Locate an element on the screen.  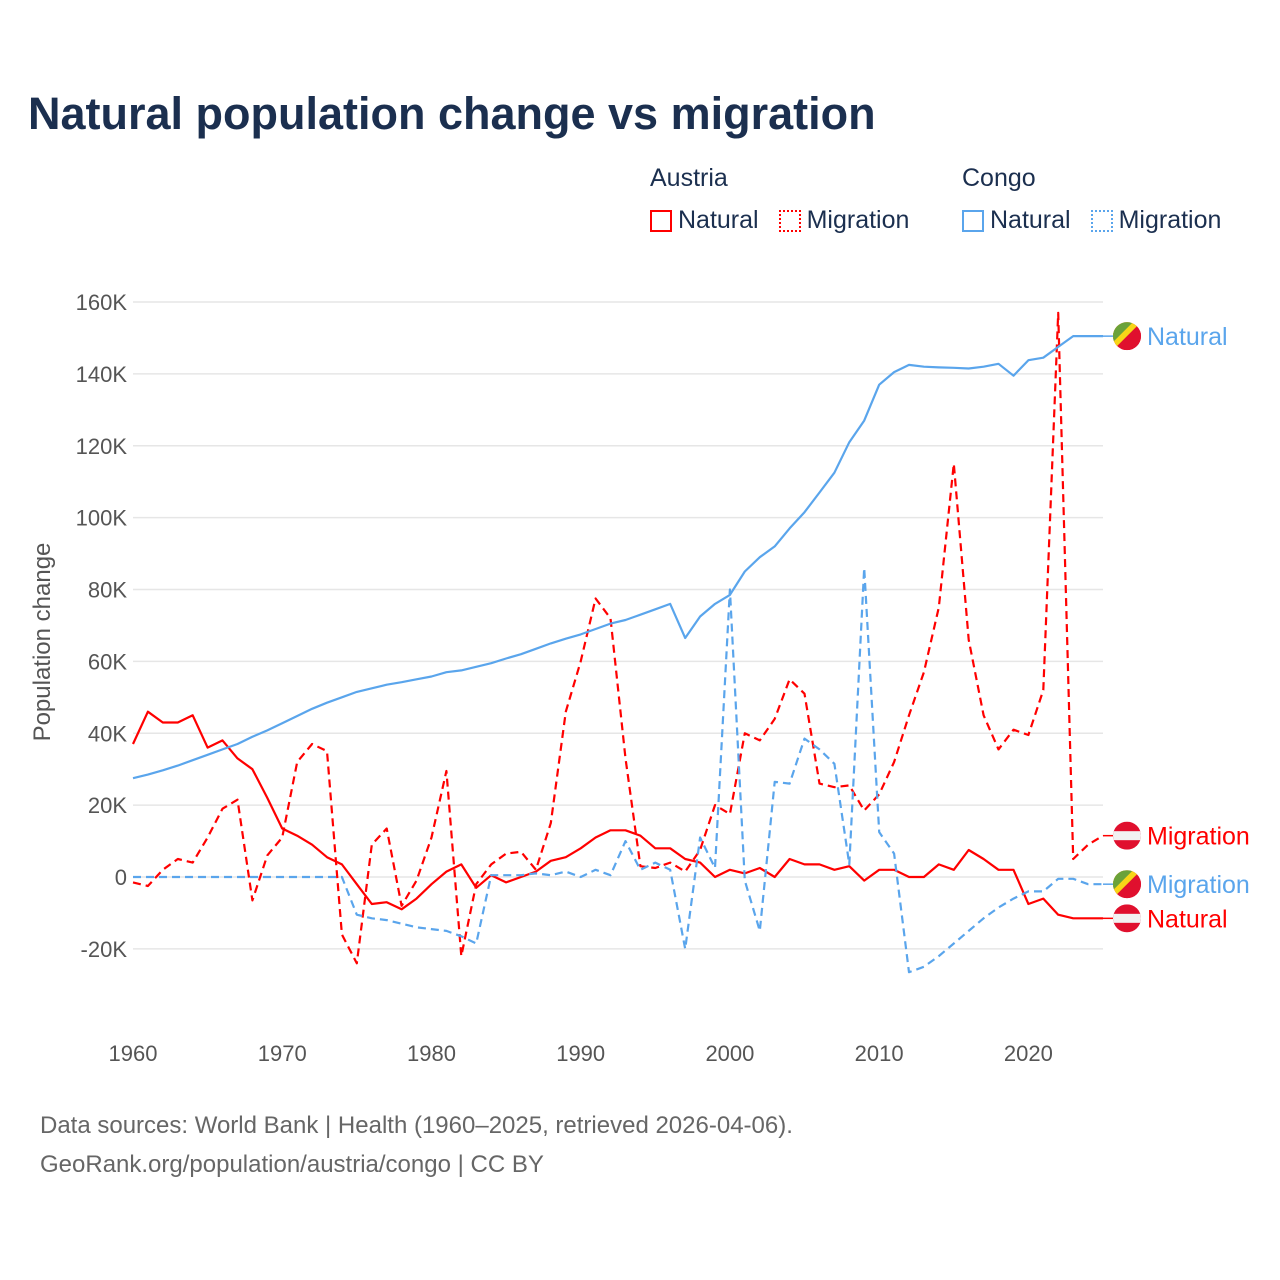
legend-item-austria-migration: Migration is located at coordinates (844, 220).